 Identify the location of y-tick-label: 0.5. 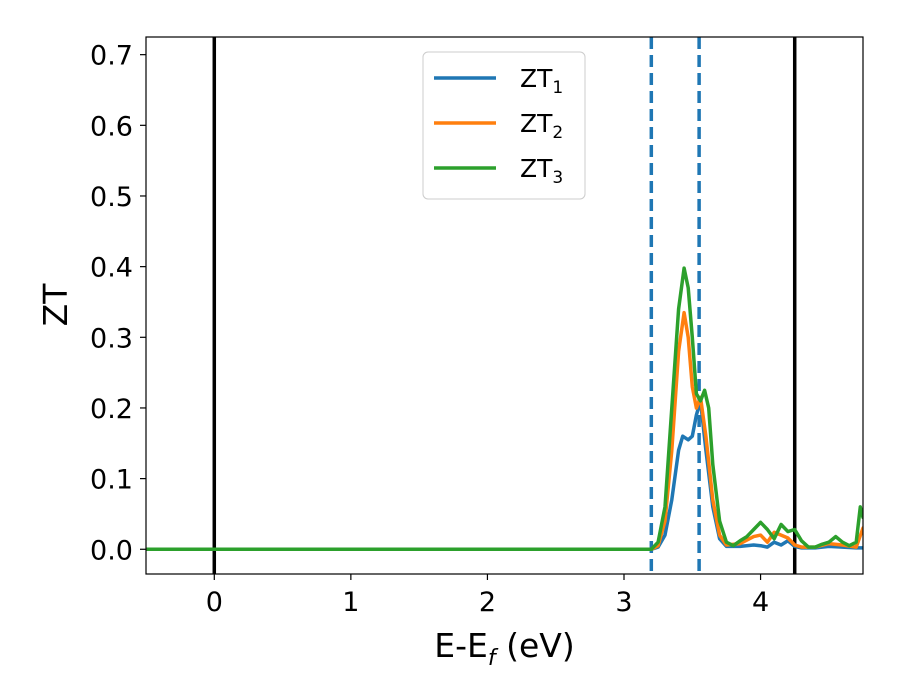
(111, 197).